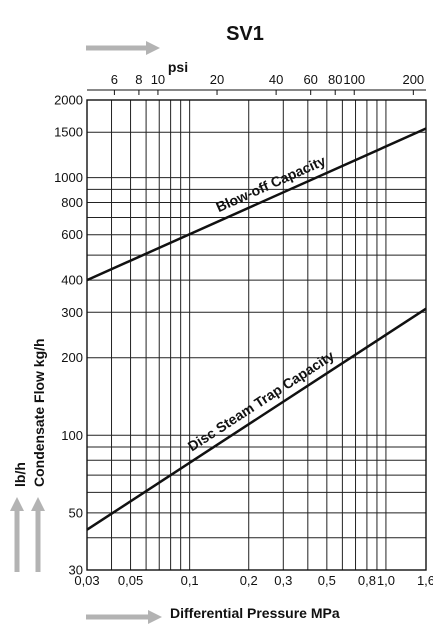 This screenshot has width=433, height=627. I want to click on series-label: Blow-off Capacity, so click(270, 183).